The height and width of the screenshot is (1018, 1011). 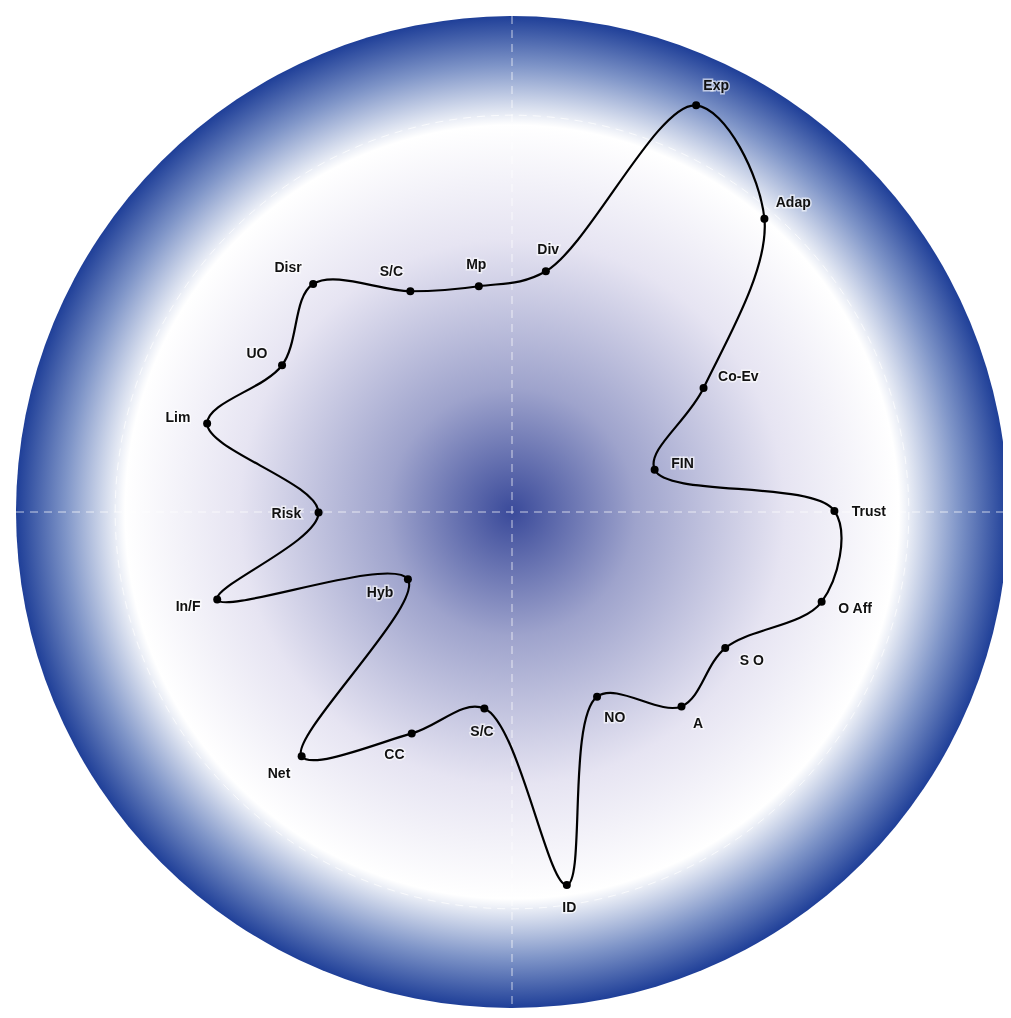 I want to click on spoke-label: Mp, so click(x=476, y=264).